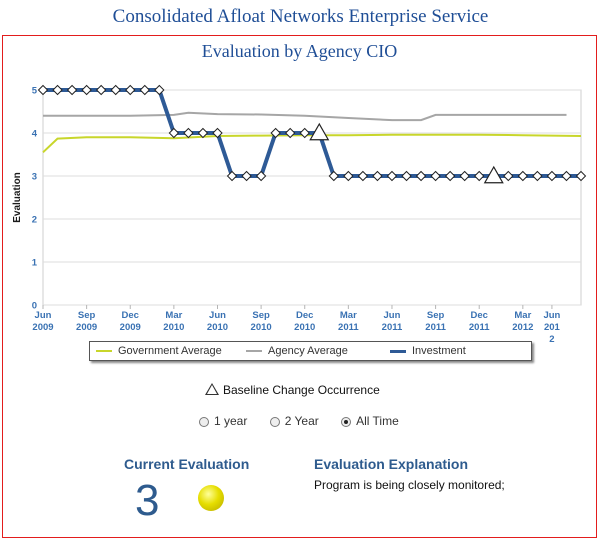 This screenshot has height=543, width=601. What do you see at coordinates (301, 421) in the screenshot?
I see `radio-label-2-year: 2 Year` at bounding box center [301, 421].